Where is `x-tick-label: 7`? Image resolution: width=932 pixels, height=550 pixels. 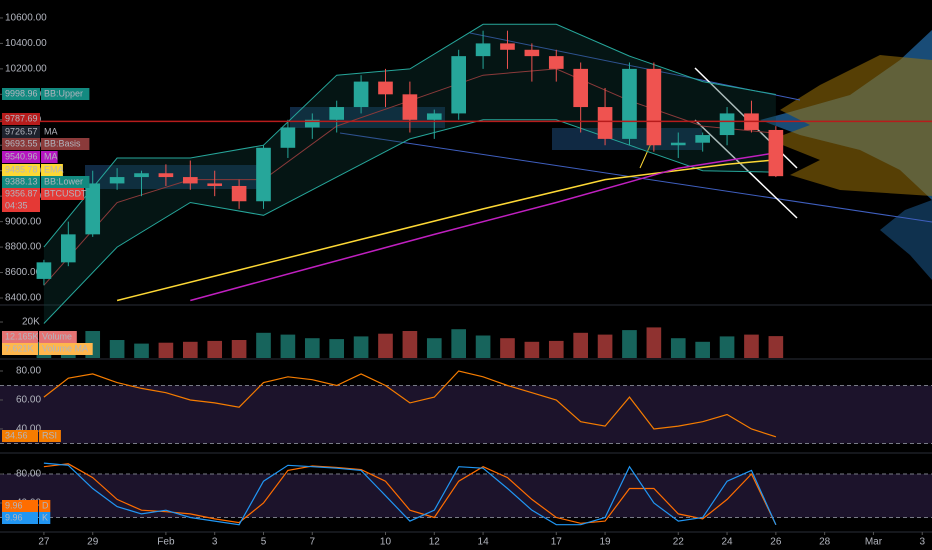
x-tick-label: 7 is located at coordinates (313, 542).